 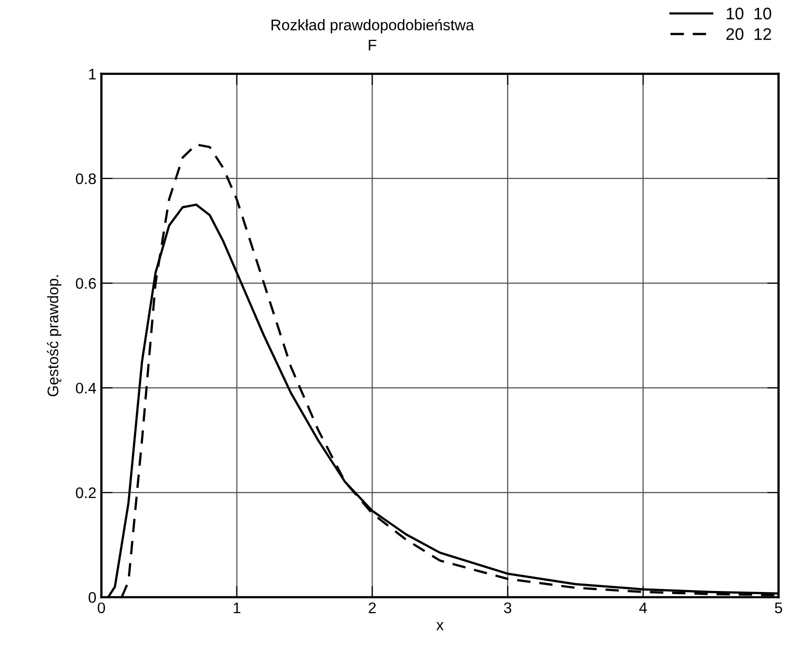 I want to click on x-tick-label: 0, so click(x=102, y=608).